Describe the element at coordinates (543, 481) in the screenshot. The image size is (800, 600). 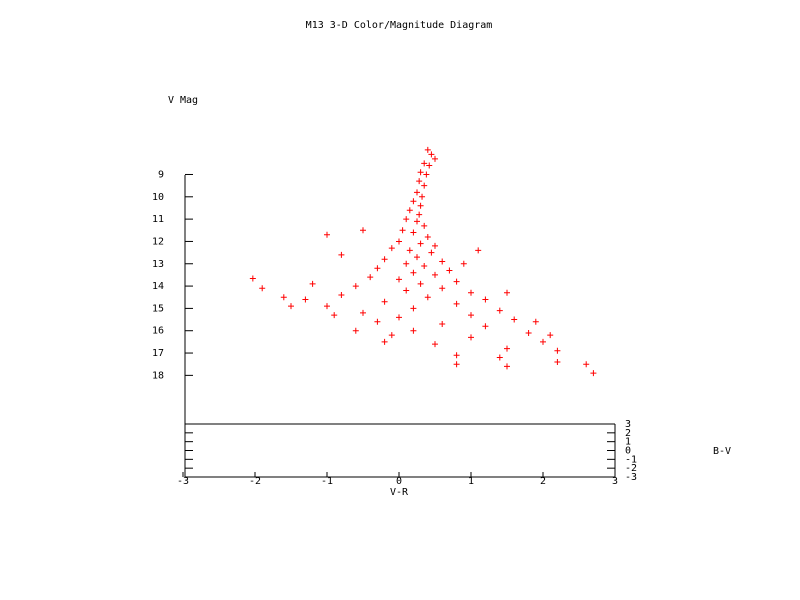
I see `x-tick-label: 2` at that location.